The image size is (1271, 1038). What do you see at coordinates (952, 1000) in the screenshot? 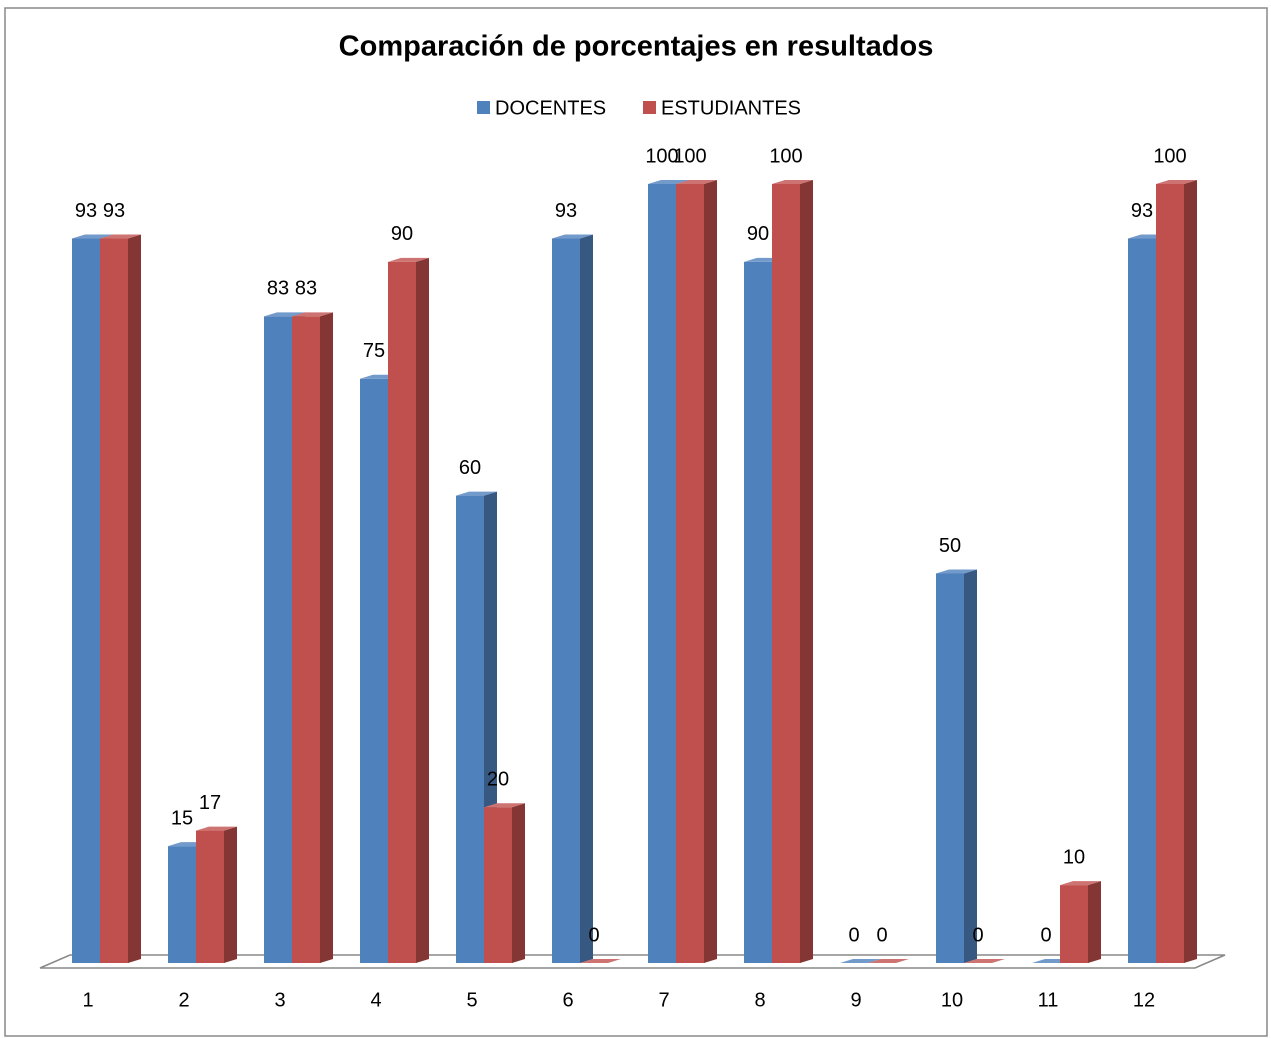
I see `x-tick-label: 10` at bounding box center [952, 1000].